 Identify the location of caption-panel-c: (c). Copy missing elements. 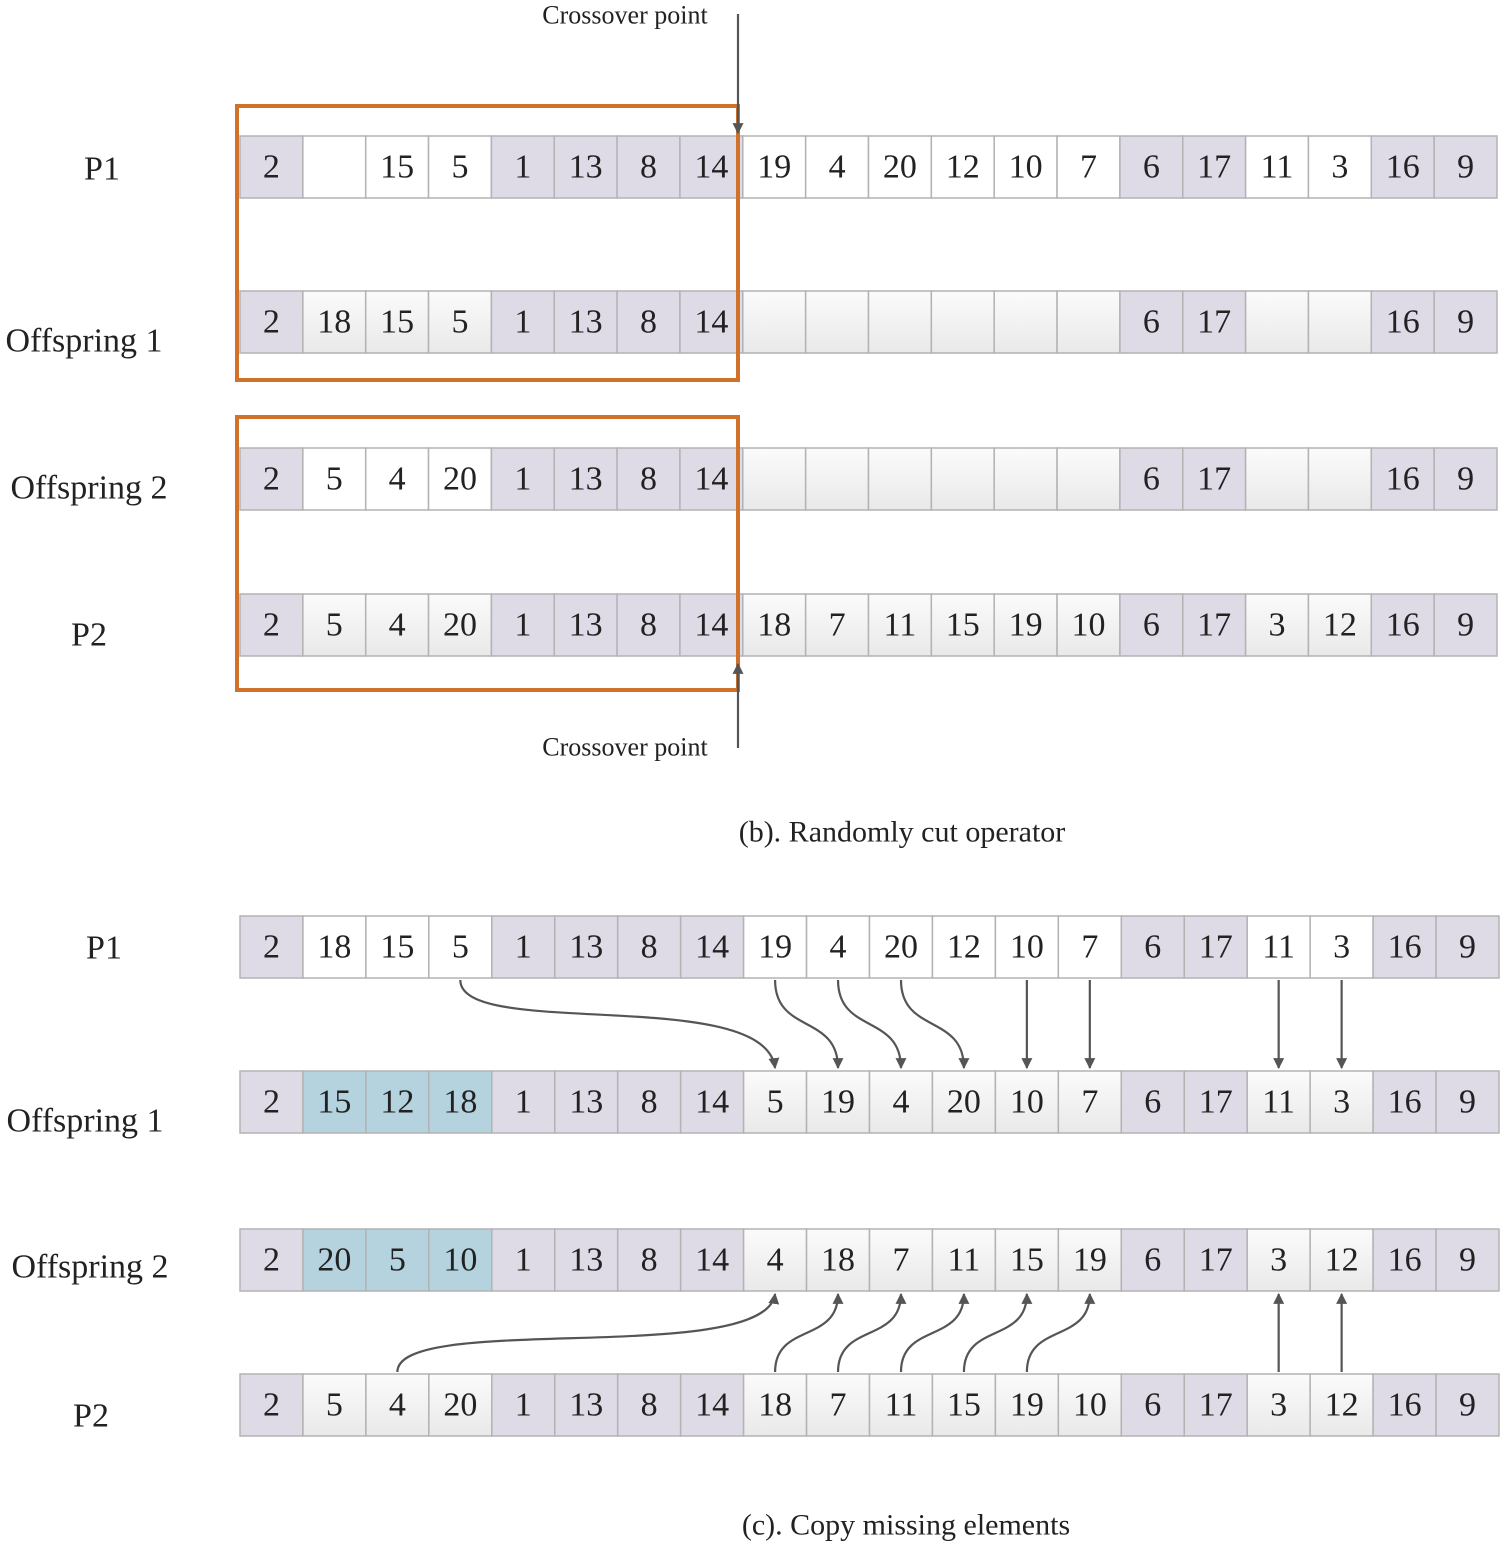
(906, 1525).